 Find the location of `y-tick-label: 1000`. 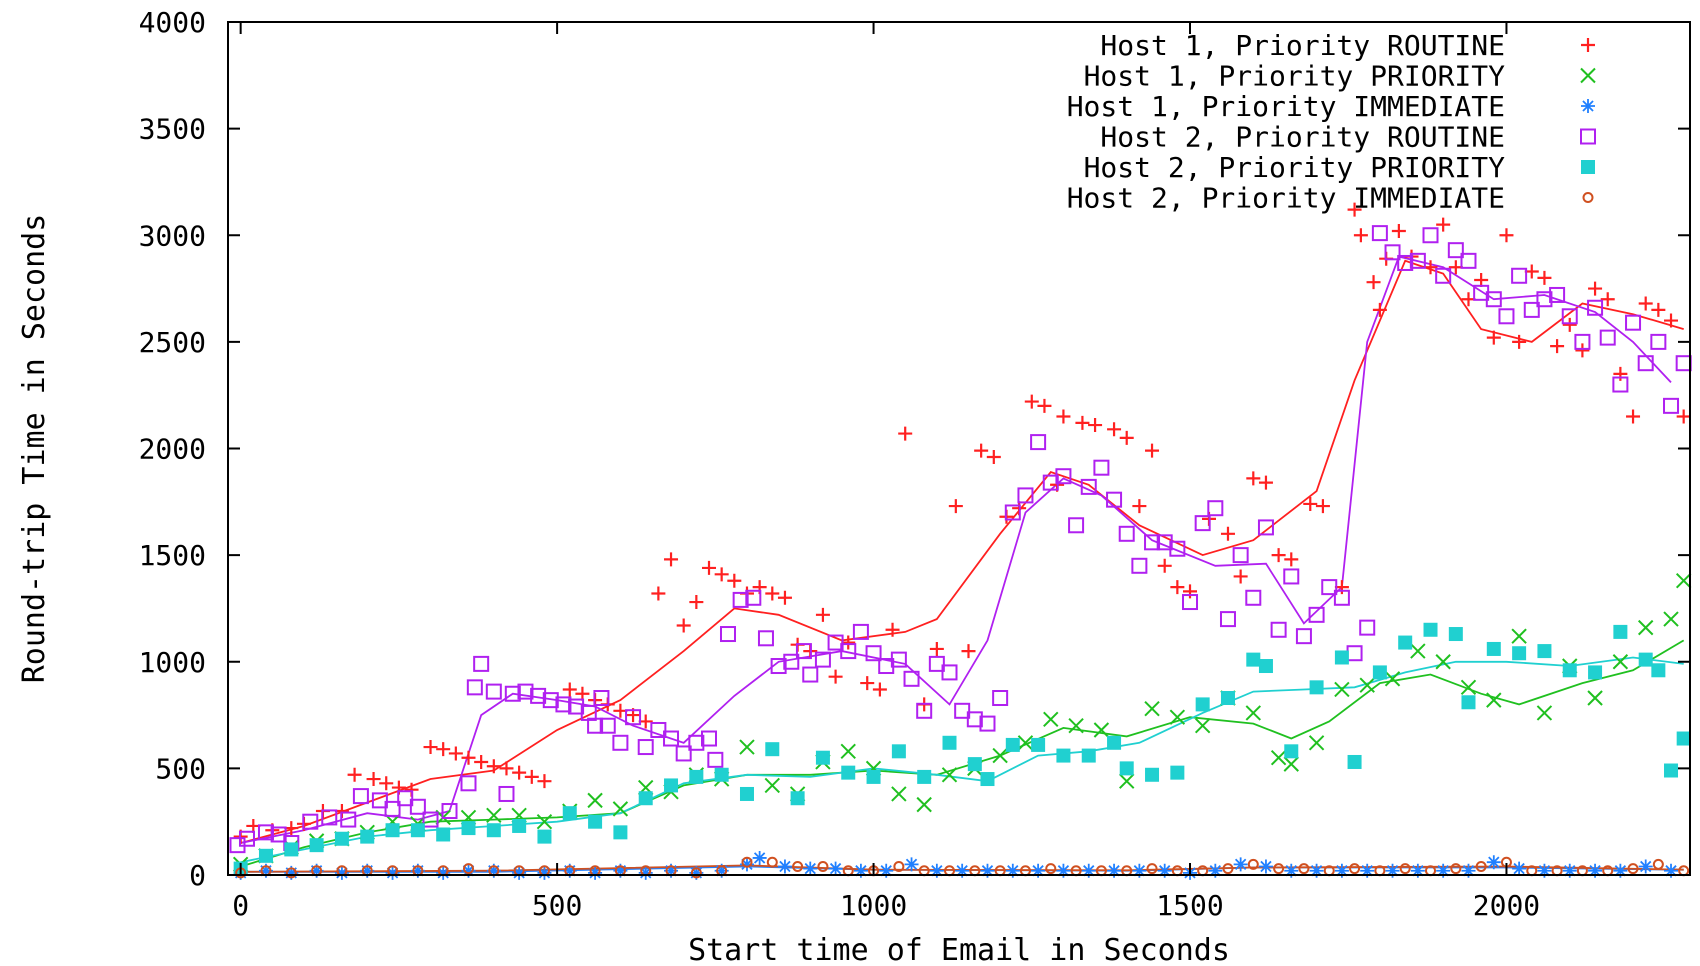

y-tick-label: 1000 is located at coordinates (172, 662).